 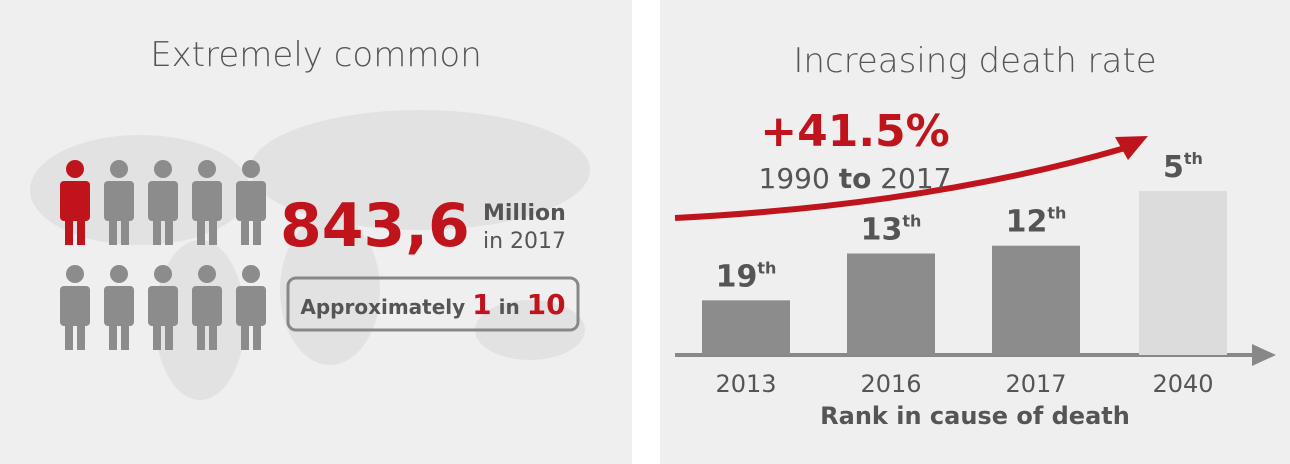 What do you see at coordinates (1182, 384) in the screenshot?
I see `x-tick-label: 2040` at bounding box center [1182, 384].